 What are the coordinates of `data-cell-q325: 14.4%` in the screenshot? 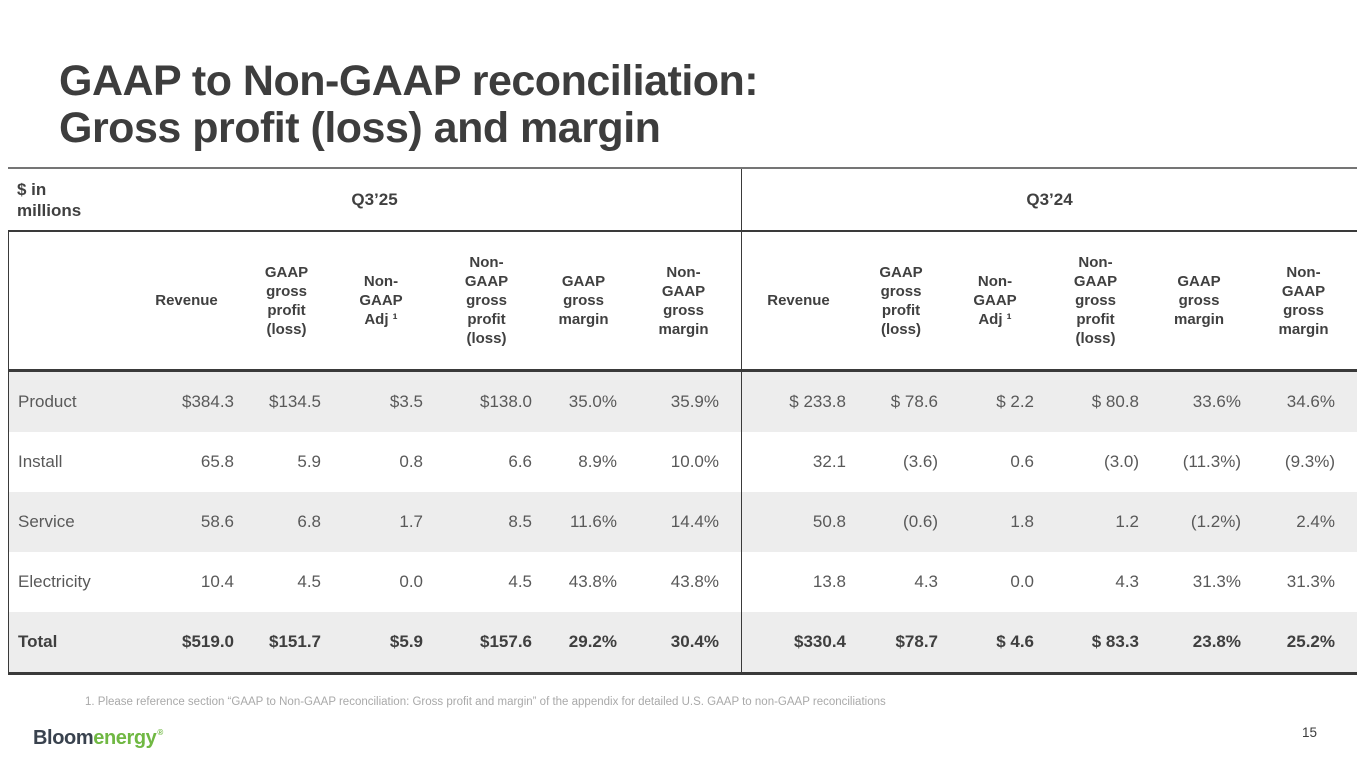 It's located at (683, 522).